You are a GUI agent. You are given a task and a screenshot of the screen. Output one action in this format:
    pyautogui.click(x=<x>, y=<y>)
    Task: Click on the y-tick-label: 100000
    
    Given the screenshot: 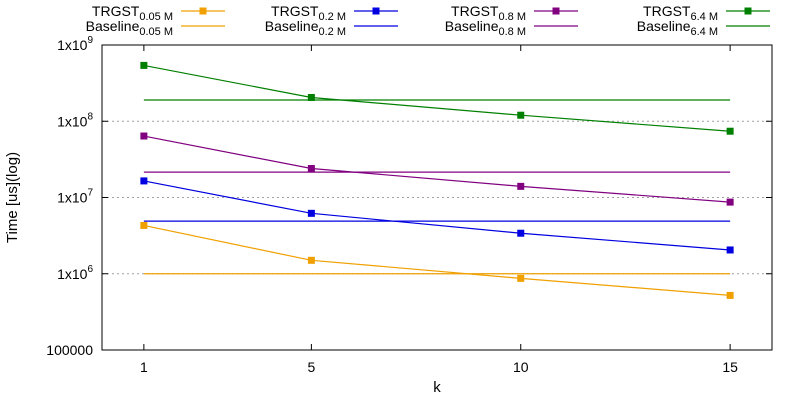 What is the action you would take?
    pyautogui.click(x=69, y=350)
    